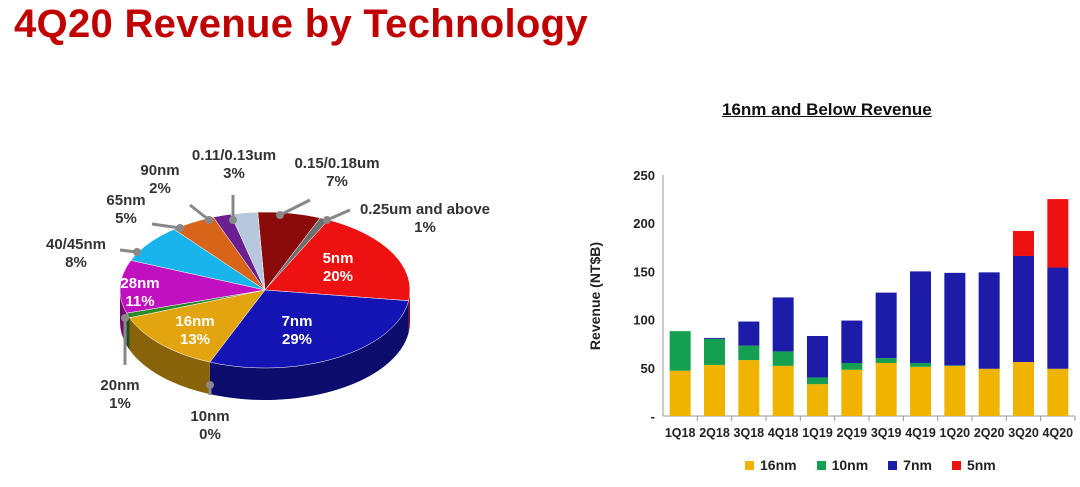 This screenshot has height=487, width=1080. What do you see at coordinates (749, 433) in the screenshot?
I see `x-tick-label: 3Q18` at bounding box center [749, 433].